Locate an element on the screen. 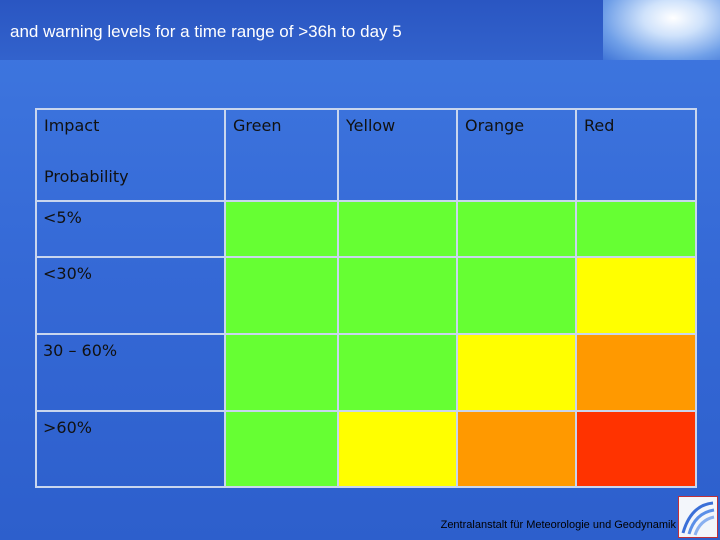  title-bar is located at coordinates (301, 30).